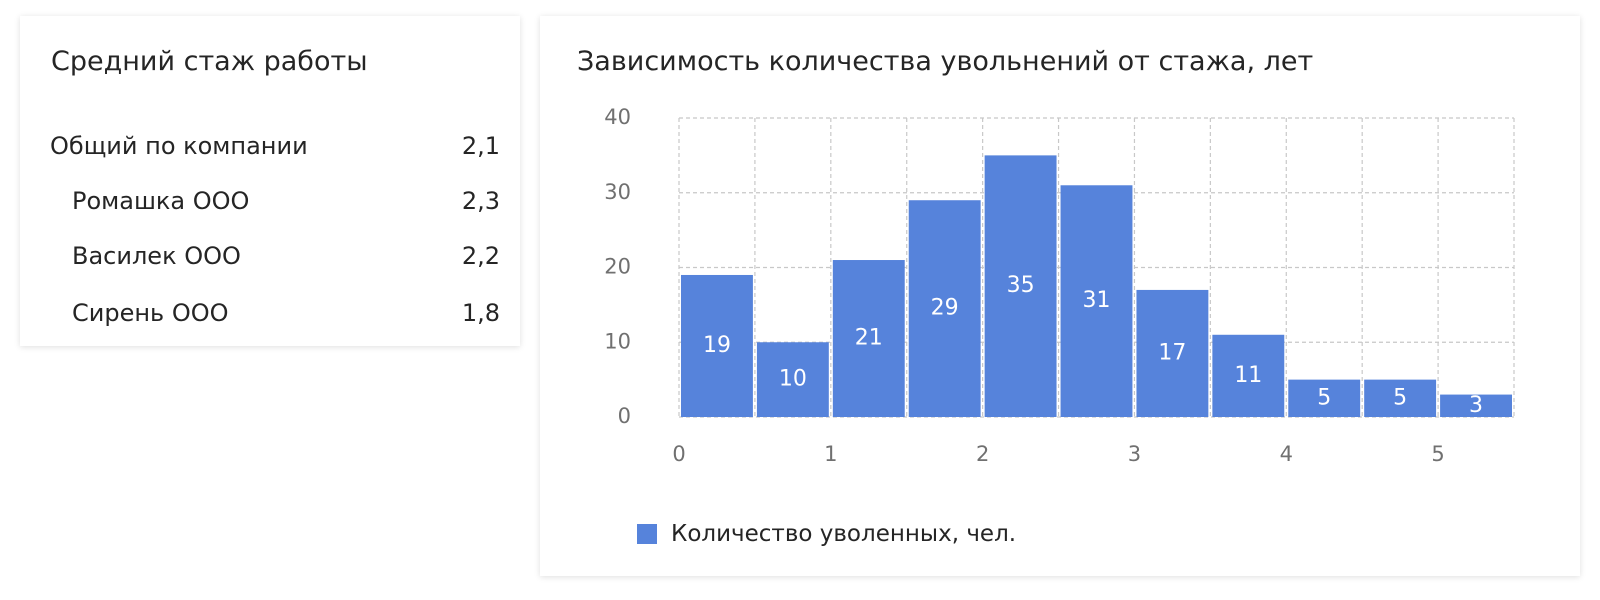 This screenshot has width=1600, height=600. Describe the element at coordinates (1286, 454) in the screenshot. I see `x-tick-label: 4` at that location.